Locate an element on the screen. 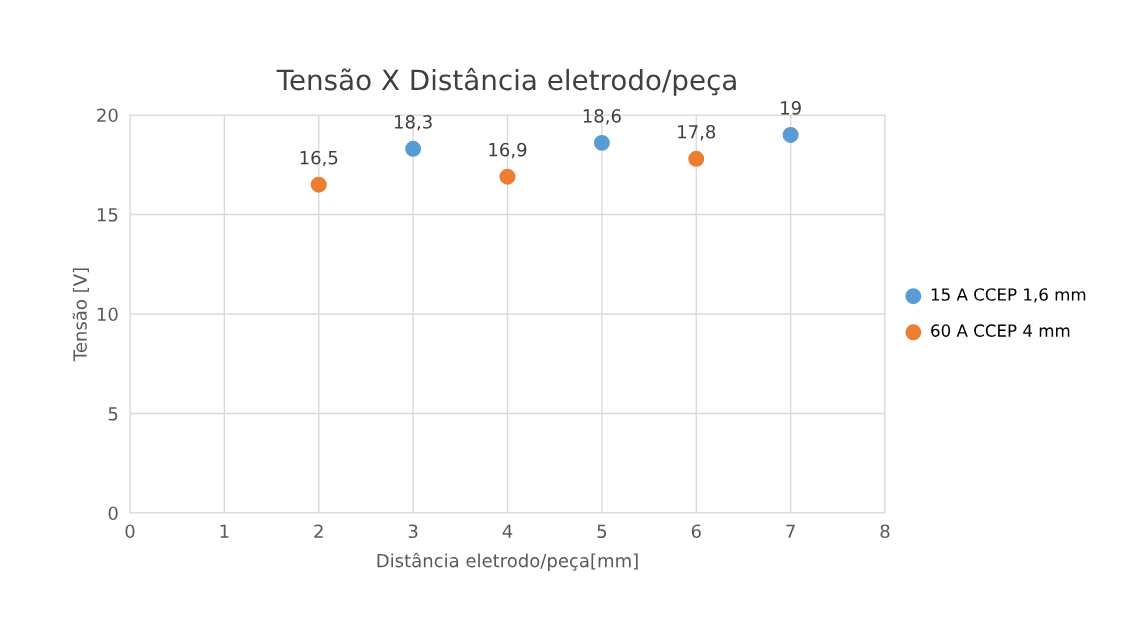 This screenshot has width=1145, height=624. x-tick-label: 7 is located at coordinates (790, 531).